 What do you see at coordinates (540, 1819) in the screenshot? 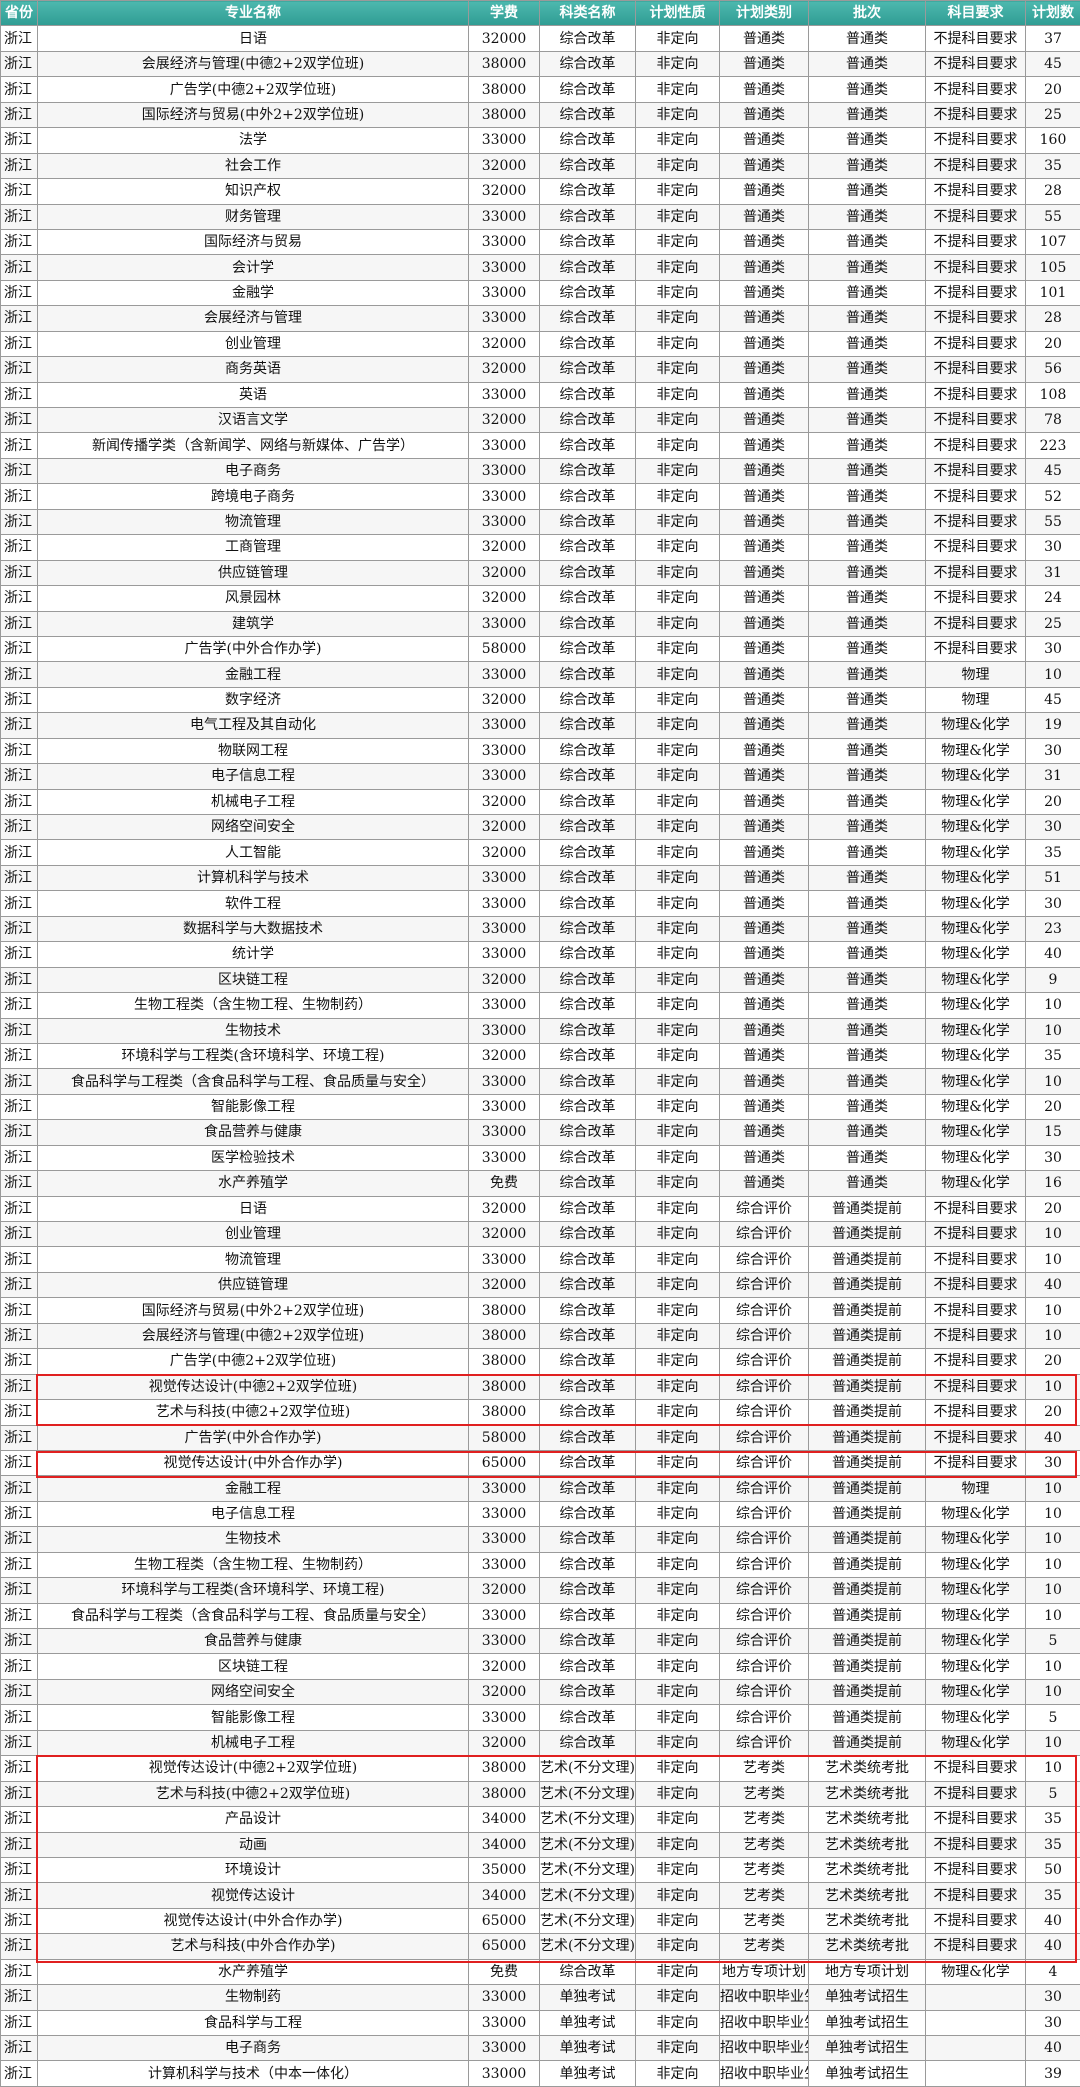
I see `table-row: 浙江 产品设计 34000 艺术(不分文理) 非定向 艺考类 艺术类统考批 不提科目要求 35` at bounding box center [540, 1819].